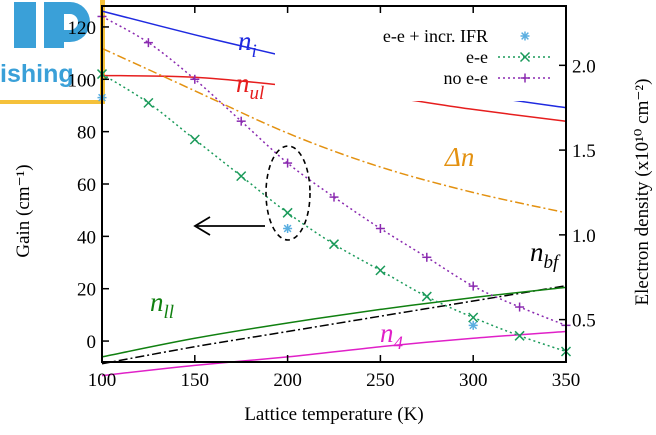  I want to click on annotation-n-bf: nbf, so click(545, 255).